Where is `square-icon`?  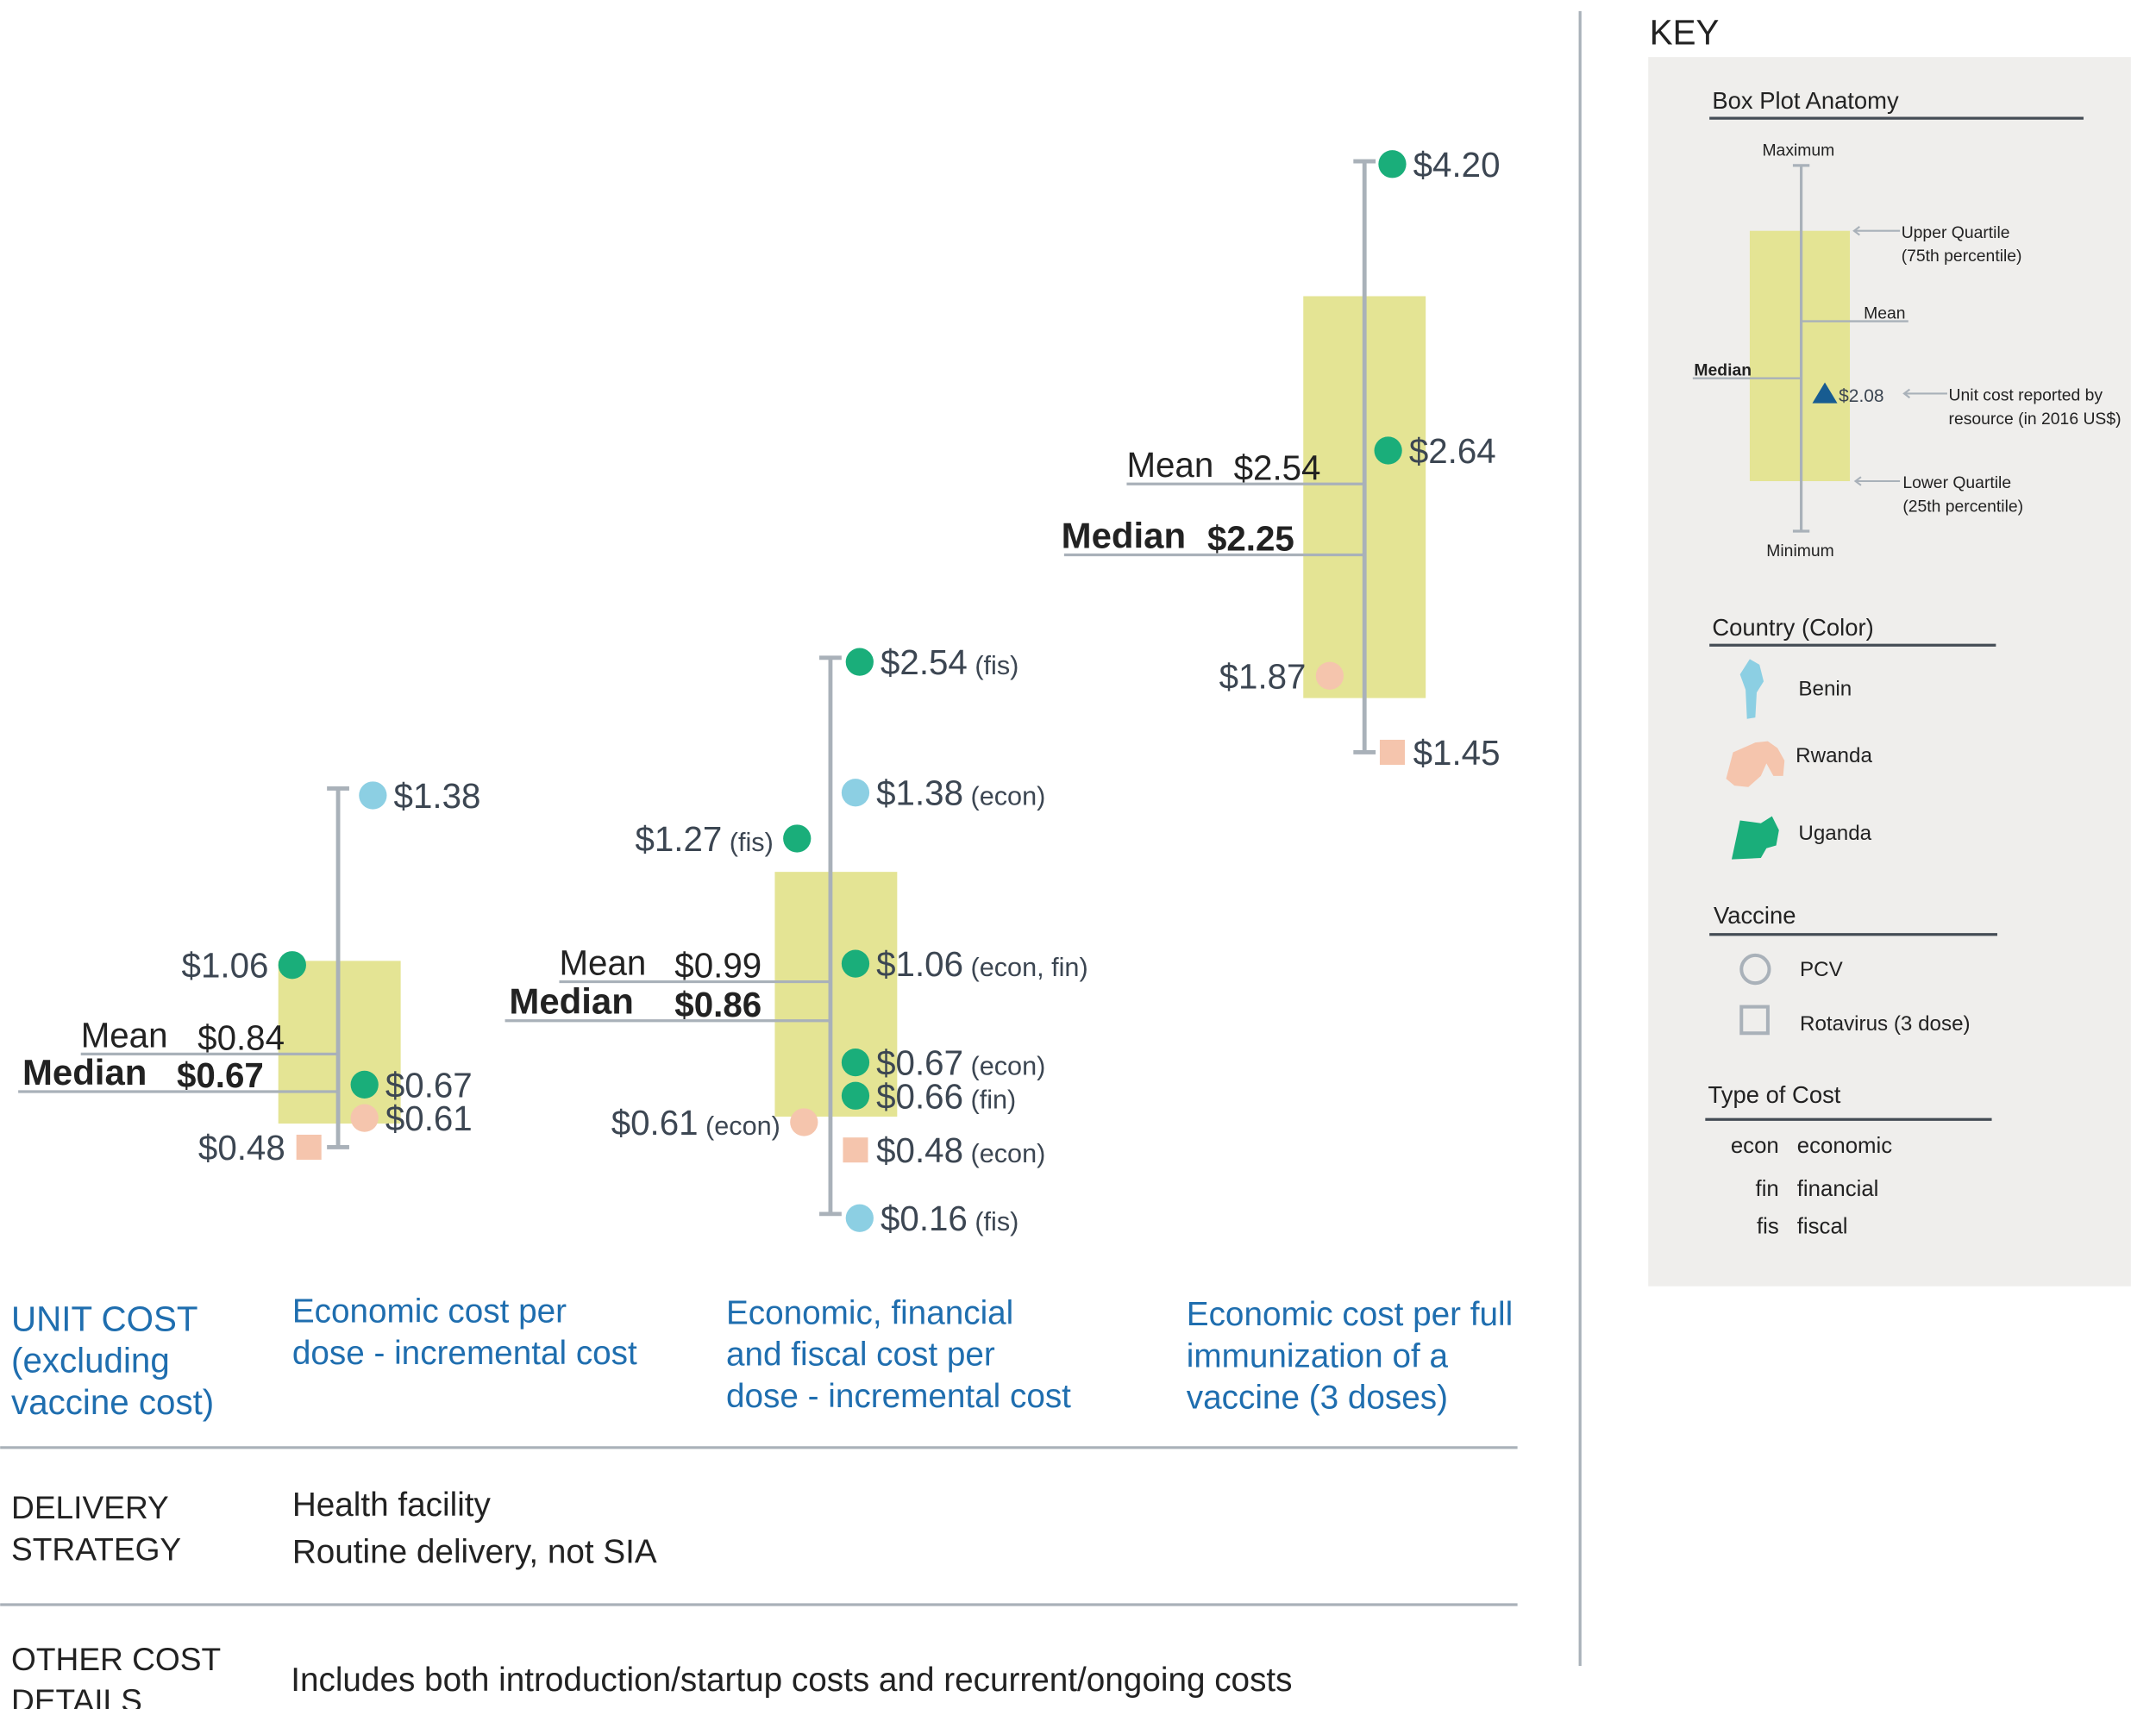 square-icon is located at coordinates (1754, 1021).